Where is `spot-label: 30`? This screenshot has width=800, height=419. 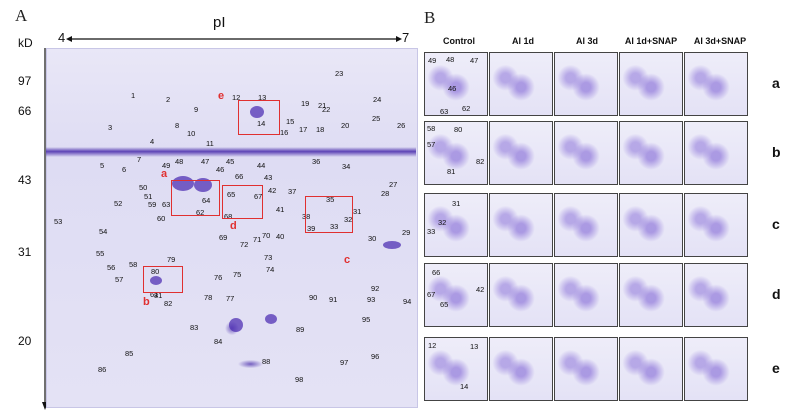
spot-label: 30 is located at coordinates (372, 238).